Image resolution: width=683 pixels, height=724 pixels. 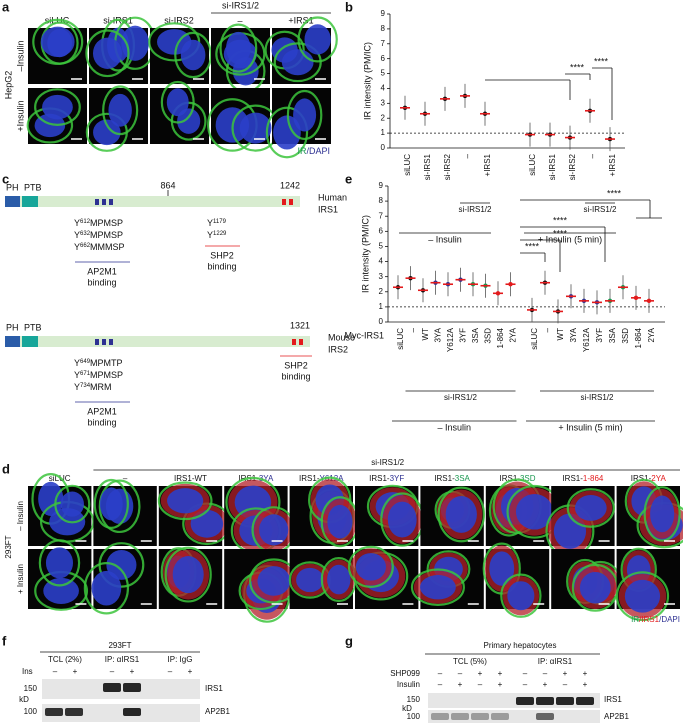 I want to click on sequence: MPMSP, so click(x=106, y=375).